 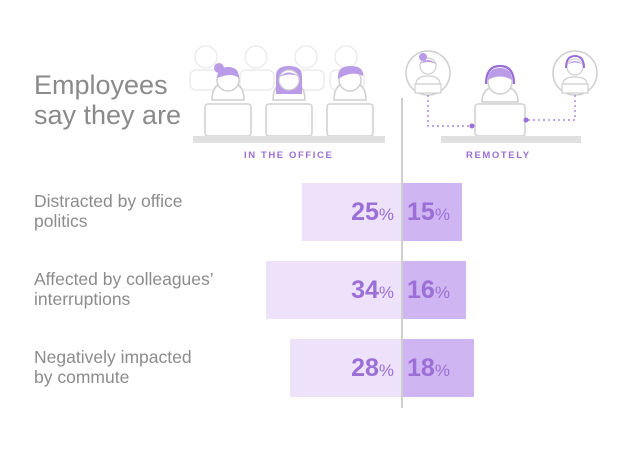 What do you see at coordinates (402, 253) in the screenshot?
I see `center-divider` at bounding box center [402, 253].